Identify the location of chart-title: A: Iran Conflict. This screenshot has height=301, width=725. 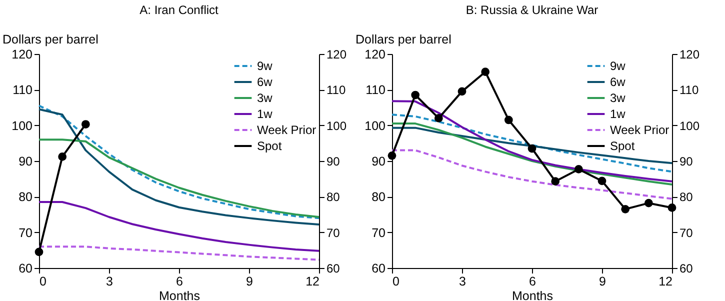
(180, 10).